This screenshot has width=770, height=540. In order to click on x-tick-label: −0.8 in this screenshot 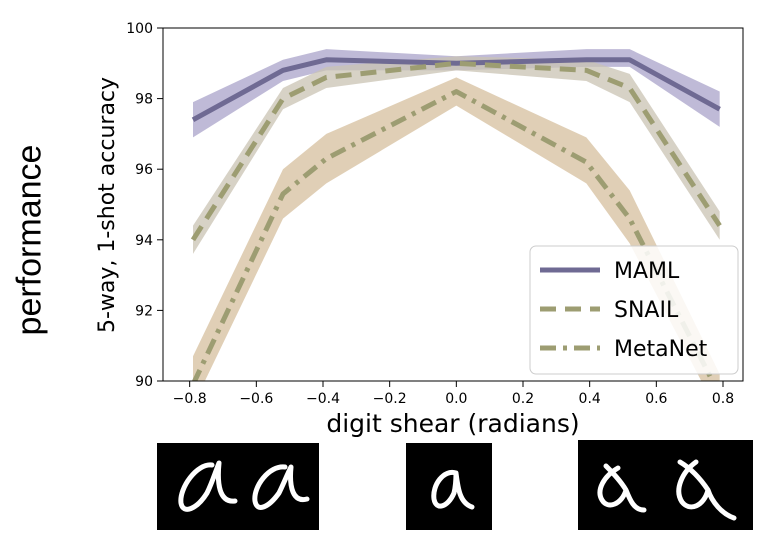, I will do `click(190, 399)`.